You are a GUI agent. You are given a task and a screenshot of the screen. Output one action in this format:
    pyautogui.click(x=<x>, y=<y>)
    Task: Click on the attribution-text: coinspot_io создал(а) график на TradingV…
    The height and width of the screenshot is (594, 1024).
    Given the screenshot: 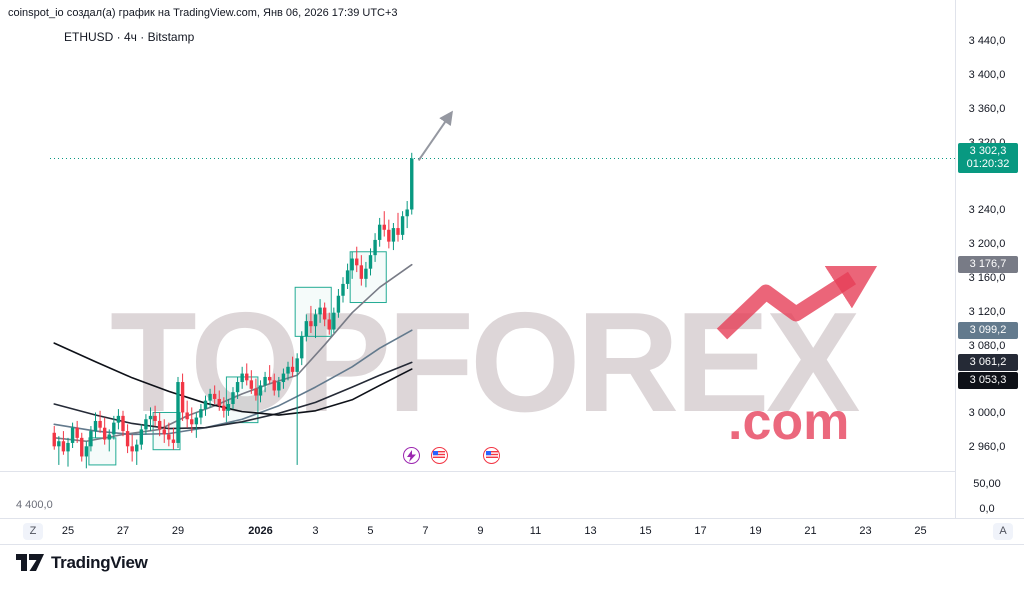 What is the action you would take?
    pyautogui.click(x=203, y=13)
    